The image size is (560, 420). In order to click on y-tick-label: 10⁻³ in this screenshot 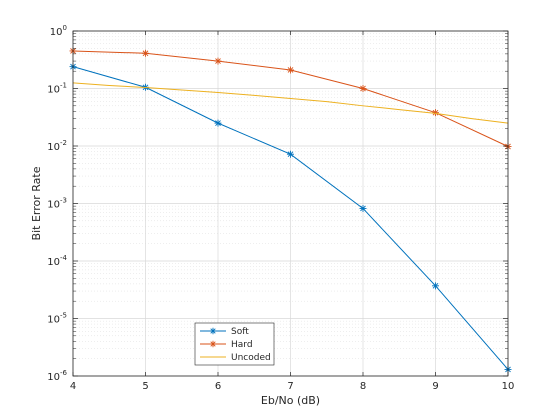, I will do `click(57, 204)`.